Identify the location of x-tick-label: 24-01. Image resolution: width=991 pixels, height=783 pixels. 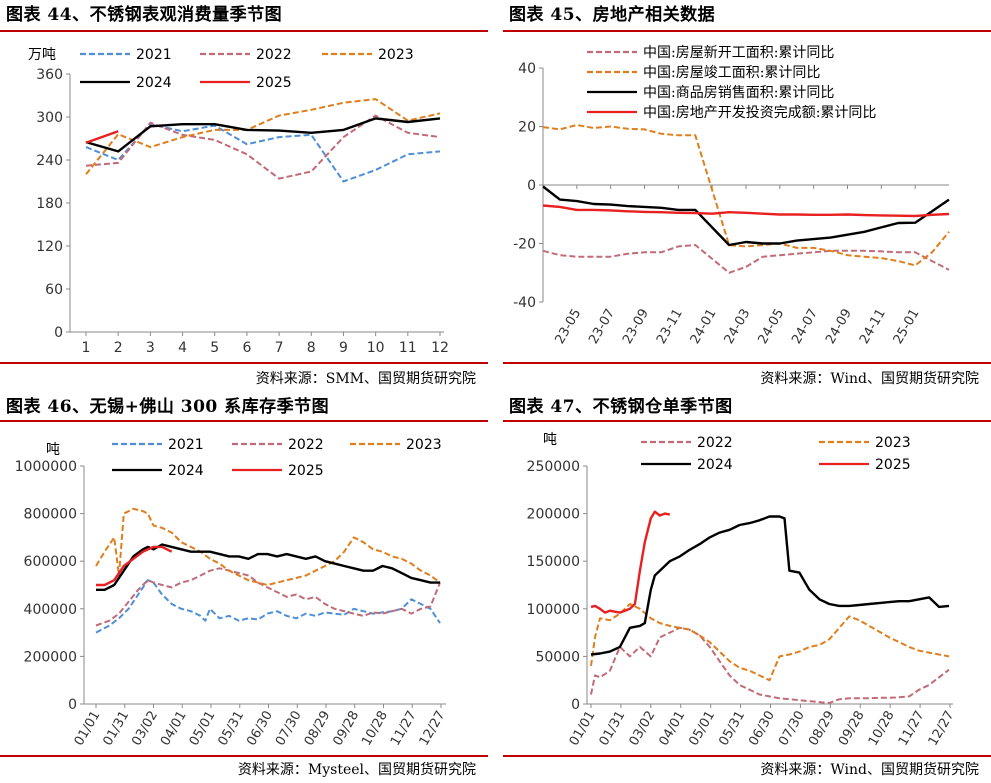
(704, 327).